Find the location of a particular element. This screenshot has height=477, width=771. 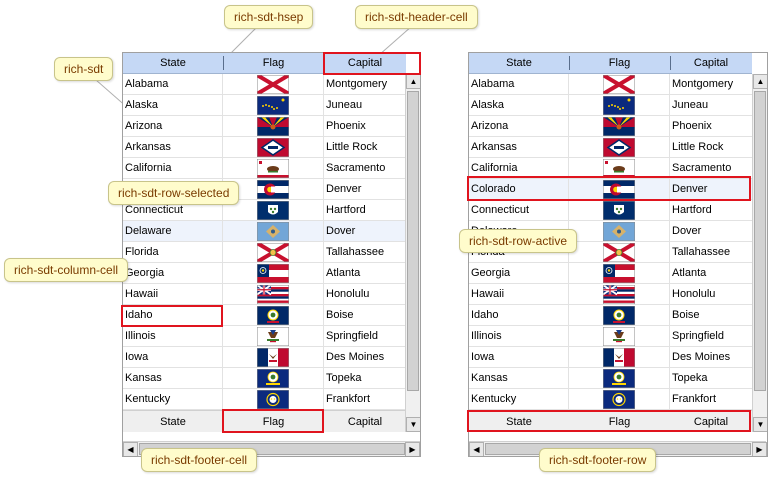

cell-capital: Frankfort is located at coordinates (348, 399).